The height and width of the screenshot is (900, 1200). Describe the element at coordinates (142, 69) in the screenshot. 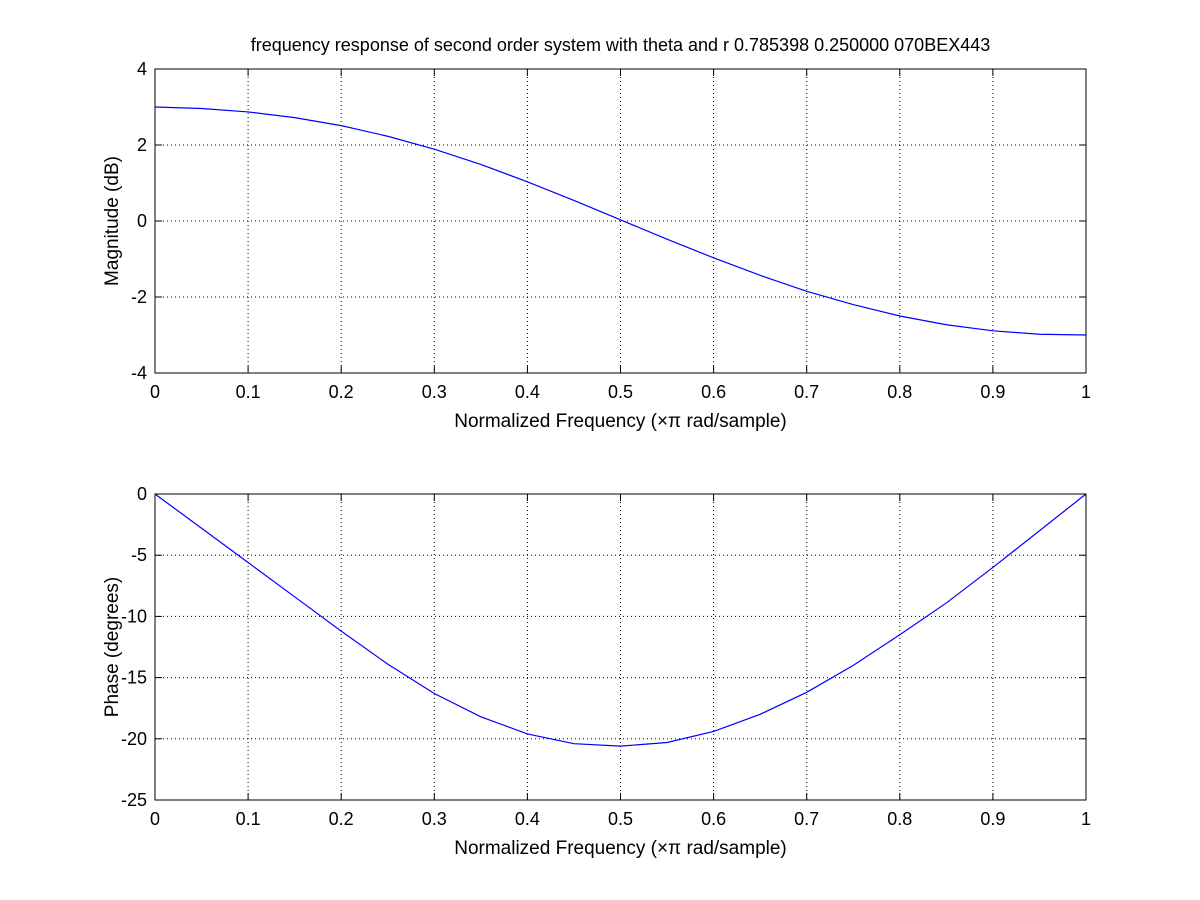

I see `y-tick-label: 4` at that location.